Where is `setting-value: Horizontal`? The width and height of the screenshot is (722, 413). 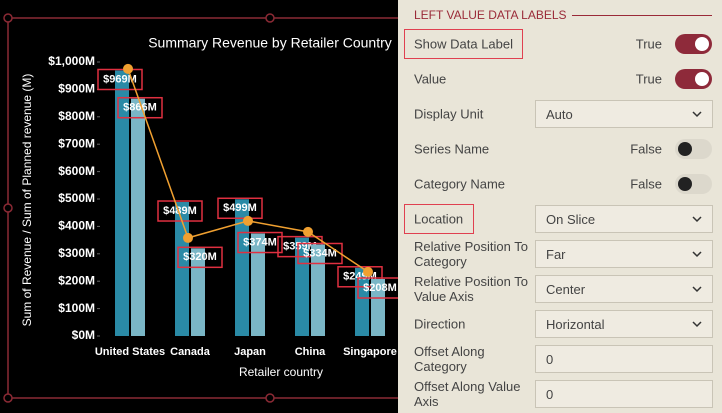 setting-value: Horizontal is located at coordinates (575, 324).